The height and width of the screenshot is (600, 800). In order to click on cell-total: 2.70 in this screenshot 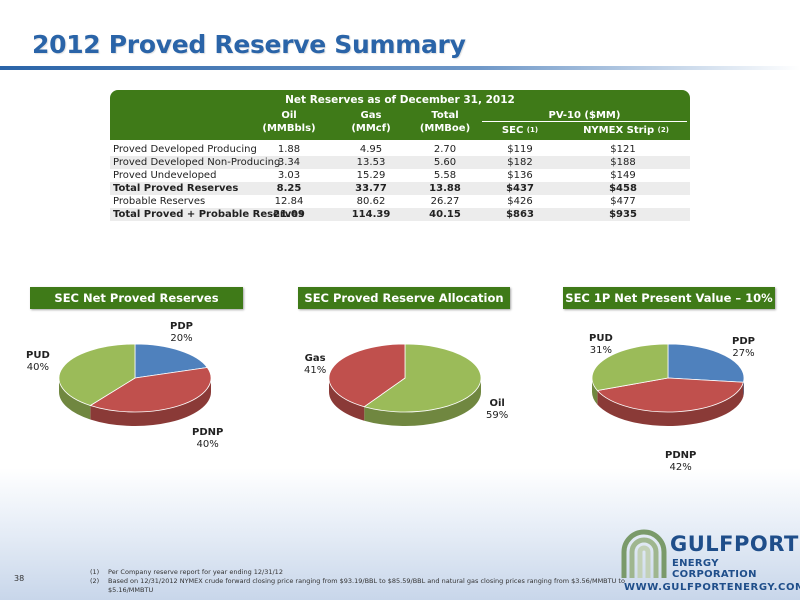, I will do `click(445, 149)`.